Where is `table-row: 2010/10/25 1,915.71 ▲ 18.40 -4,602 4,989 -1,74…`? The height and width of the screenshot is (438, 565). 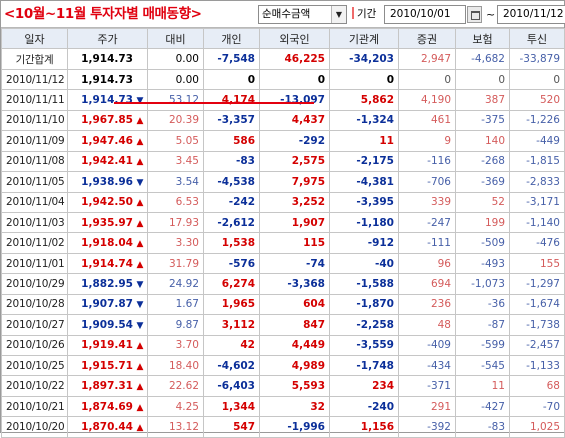 table-row: 2010/10/25 1,915.71 ▲ 18.40 -4,602 4,989 -1,74… is located at coordinates (283, 365).